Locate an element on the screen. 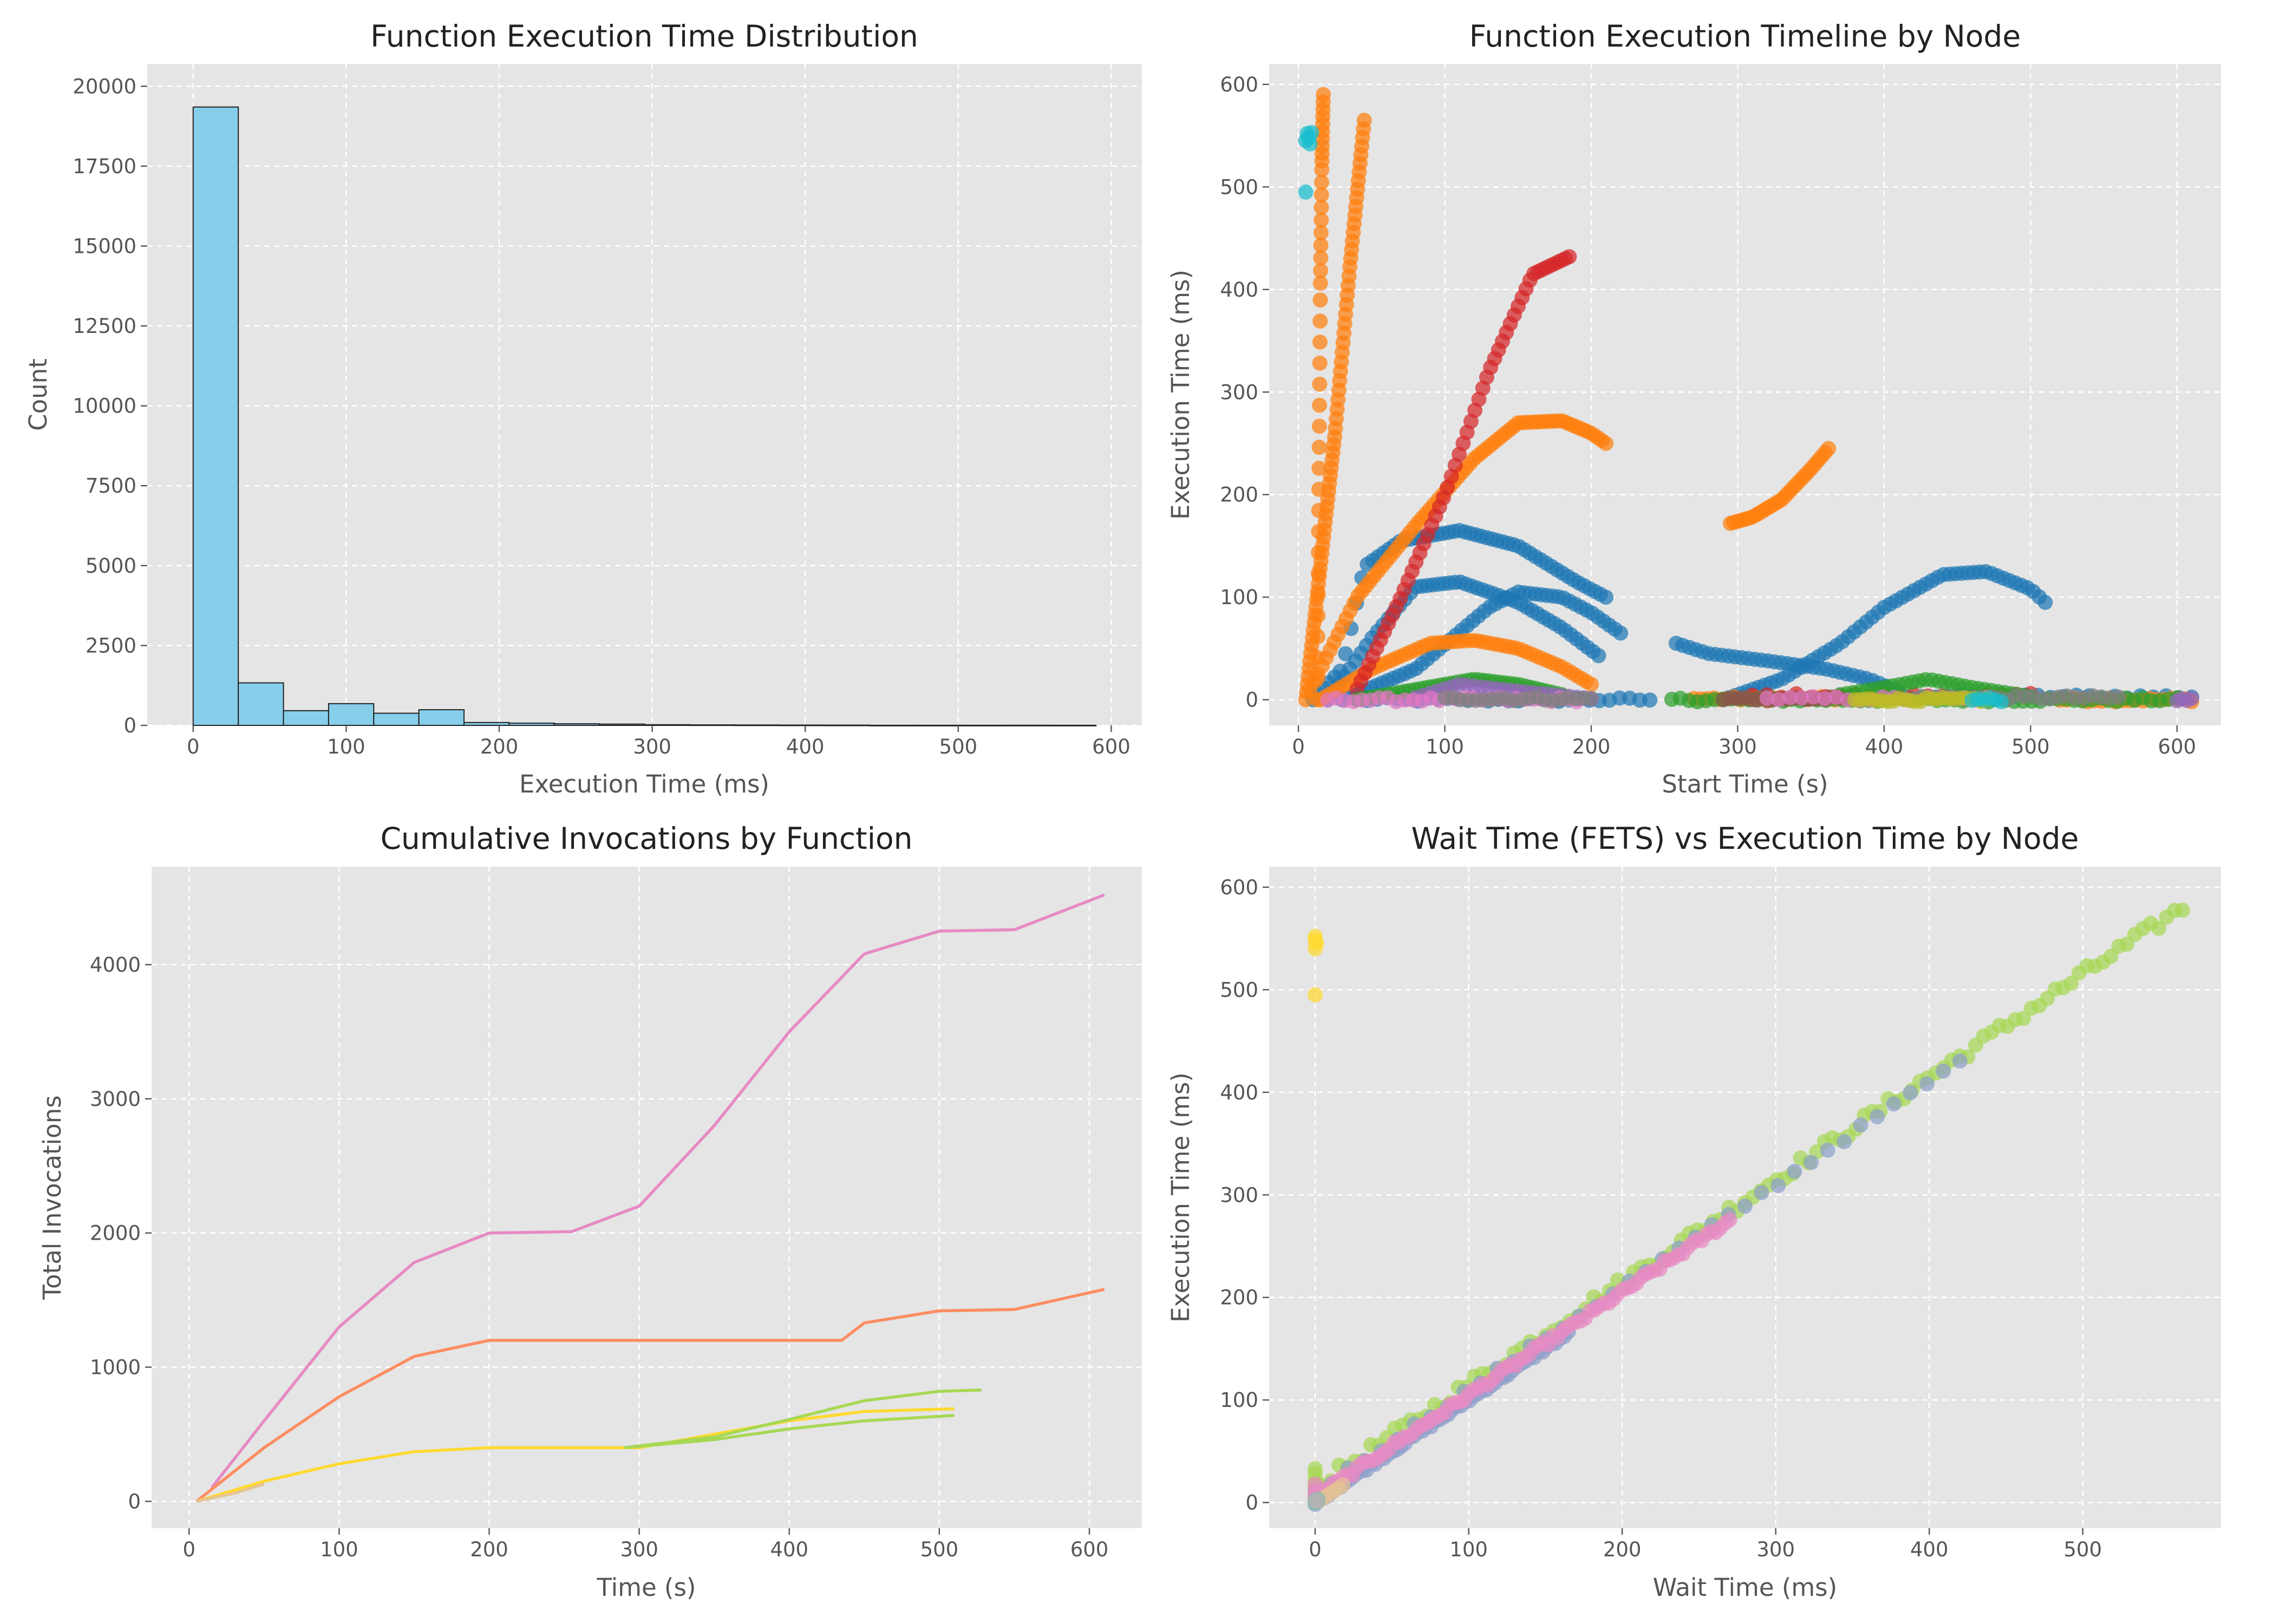  y-tick-label: 4000 is located at coordinates (116, 965).